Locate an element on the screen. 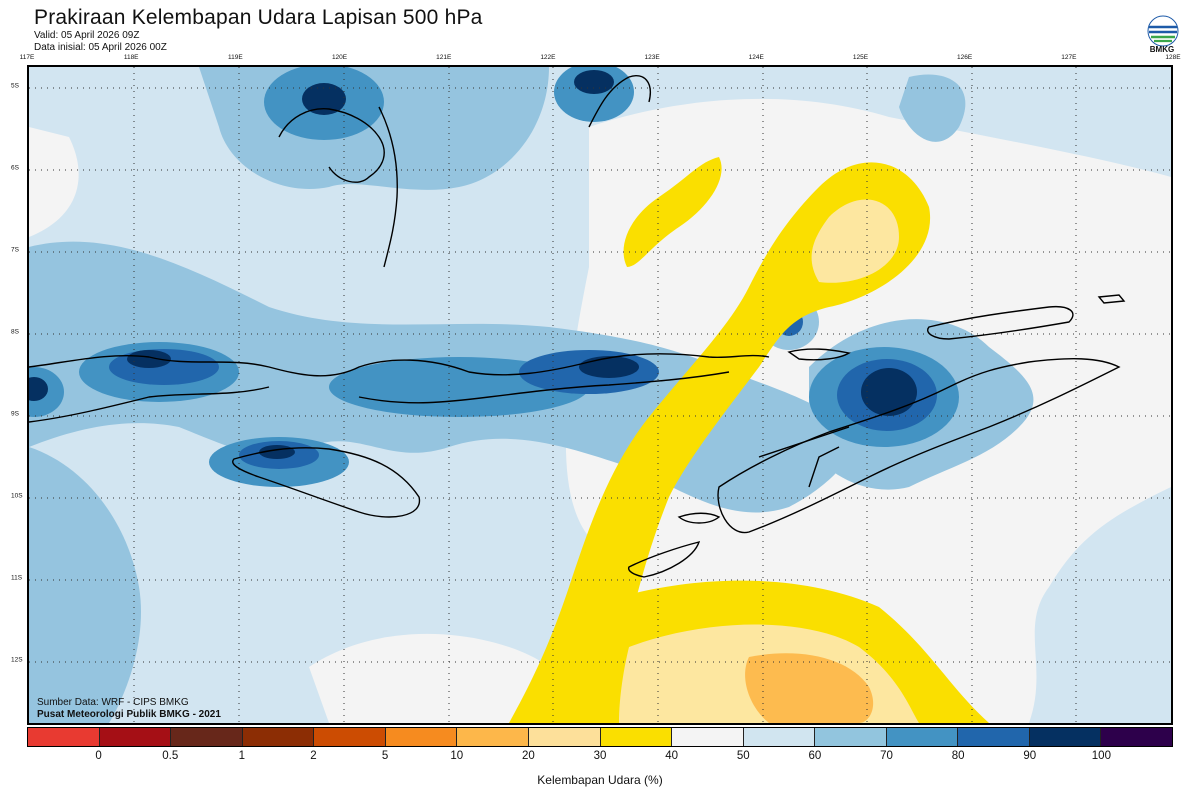 The width and height of the screenshot is (1200, 800). coast-sulawesi-south is located at coordinates (388, 187).